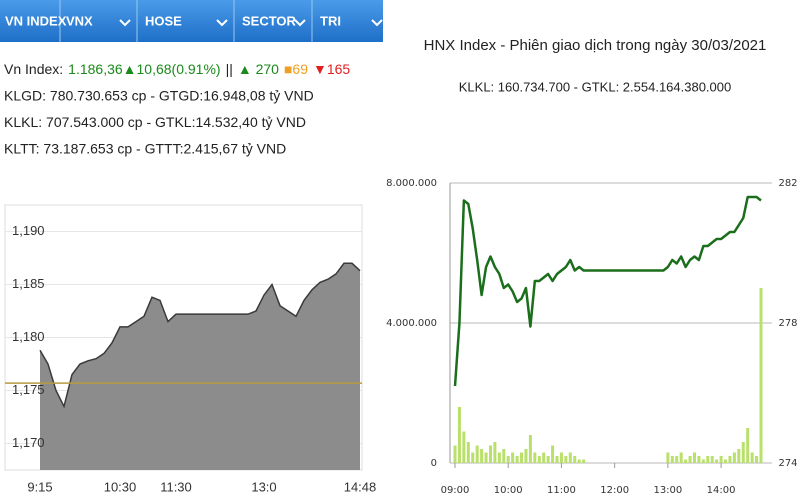  What do you see at coordinates (39, 486) in the screenshot?
I see `x-tick-label: 9:15` at bounding box center [39, 486].